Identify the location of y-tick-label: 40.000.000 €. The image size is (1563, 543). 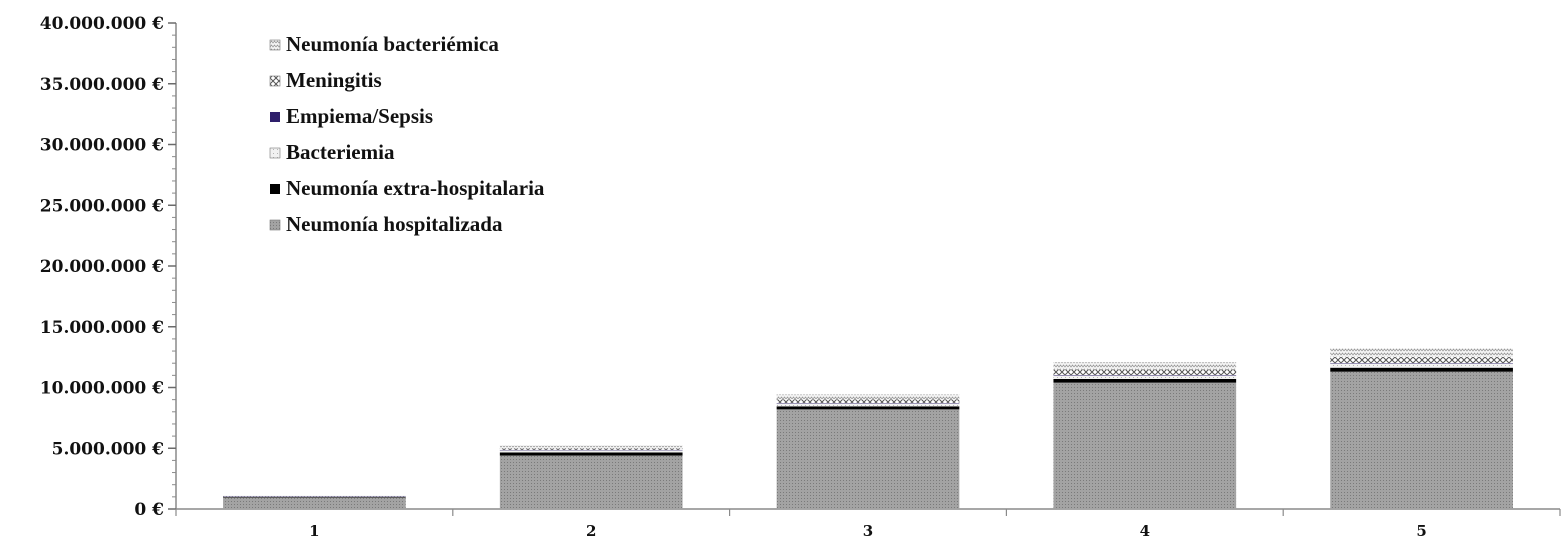
(102, 24).